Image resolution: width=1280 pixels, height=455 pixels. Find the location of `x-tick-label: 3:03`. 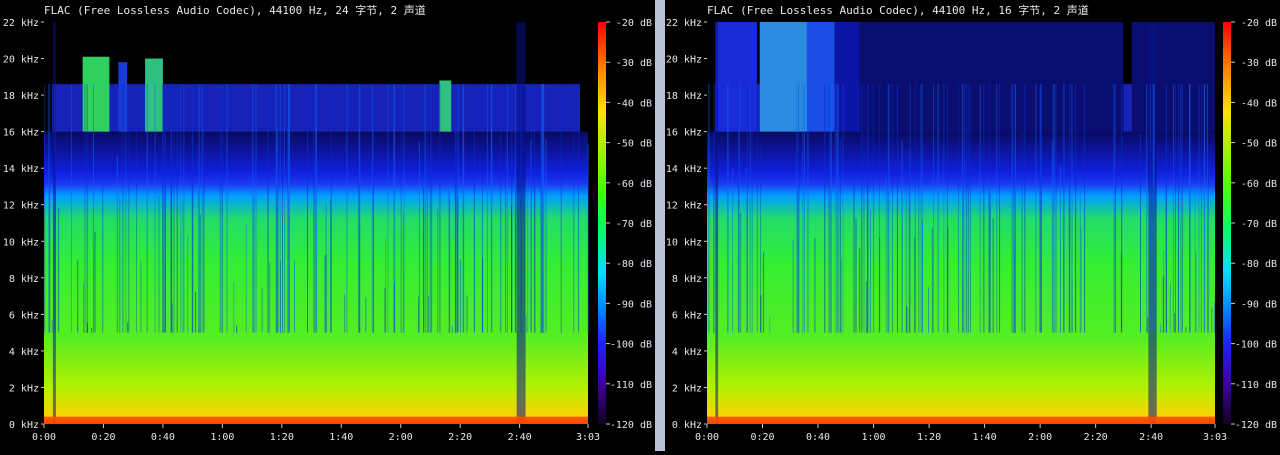

x-tick-label: 3:03 is located at coordinates (1215, 437).